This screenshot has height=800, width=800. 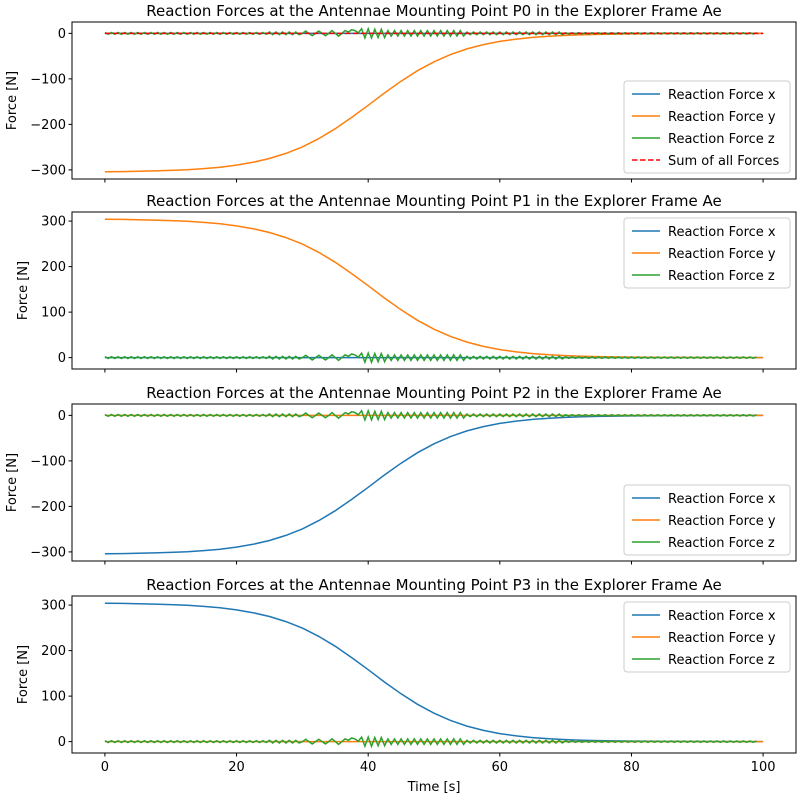 What do you see at coordinates (500, 767) in the screenshot?
I see `x-tick-label: 60` at bounding box center [500, 767].